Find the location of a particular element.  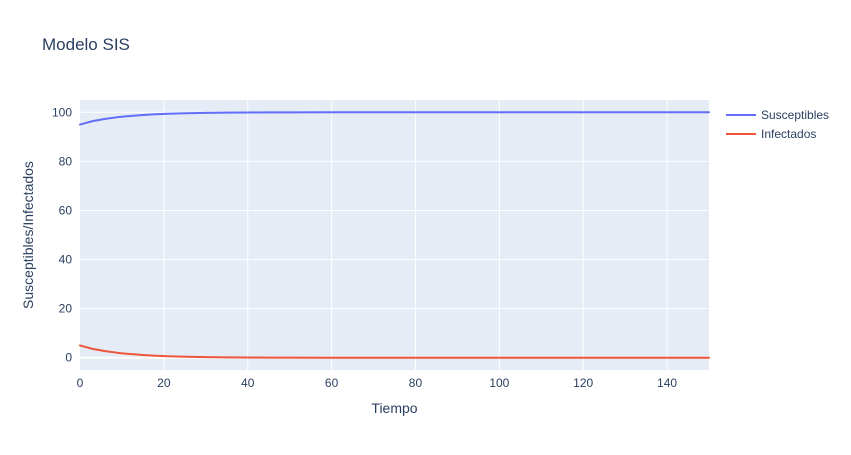

legend: Susceptibles Infectados is located at coordinates (777, 124).